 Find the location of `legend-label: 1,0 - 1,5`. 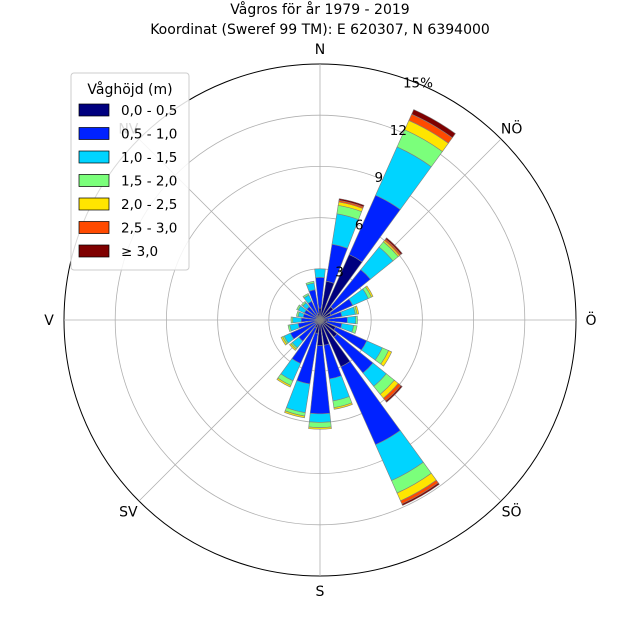

legend-label: 1,0 - 1,5 is located at coordinates (149, 158).